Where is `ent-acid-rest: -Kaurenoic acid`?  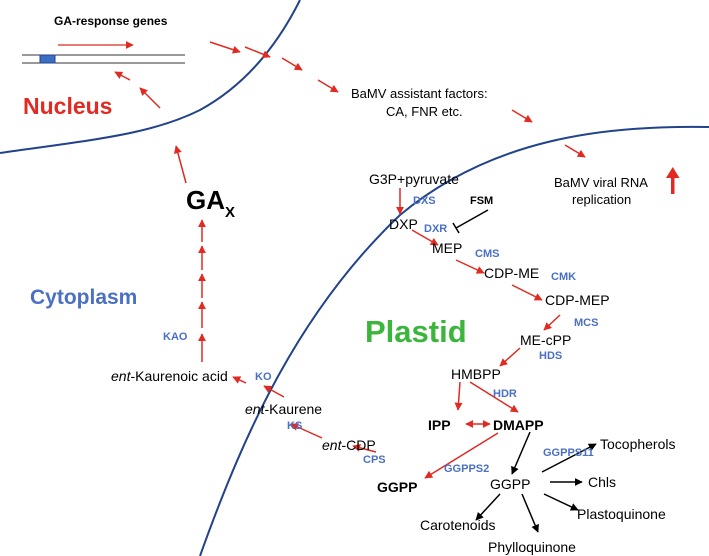
ent-acid-rest: -Kaurenoic acid is located at coordinates (179, 376).